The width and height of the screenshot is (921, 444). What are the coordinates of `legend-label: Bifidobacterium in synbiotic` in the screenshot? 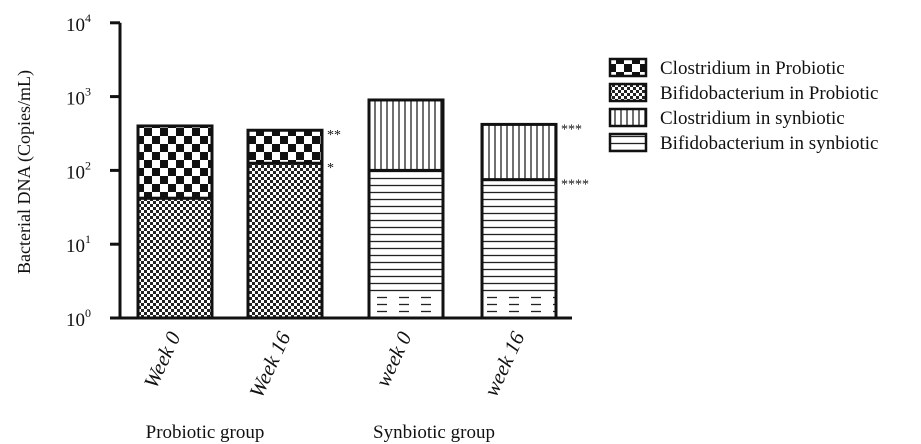 It's located at (769, 143).